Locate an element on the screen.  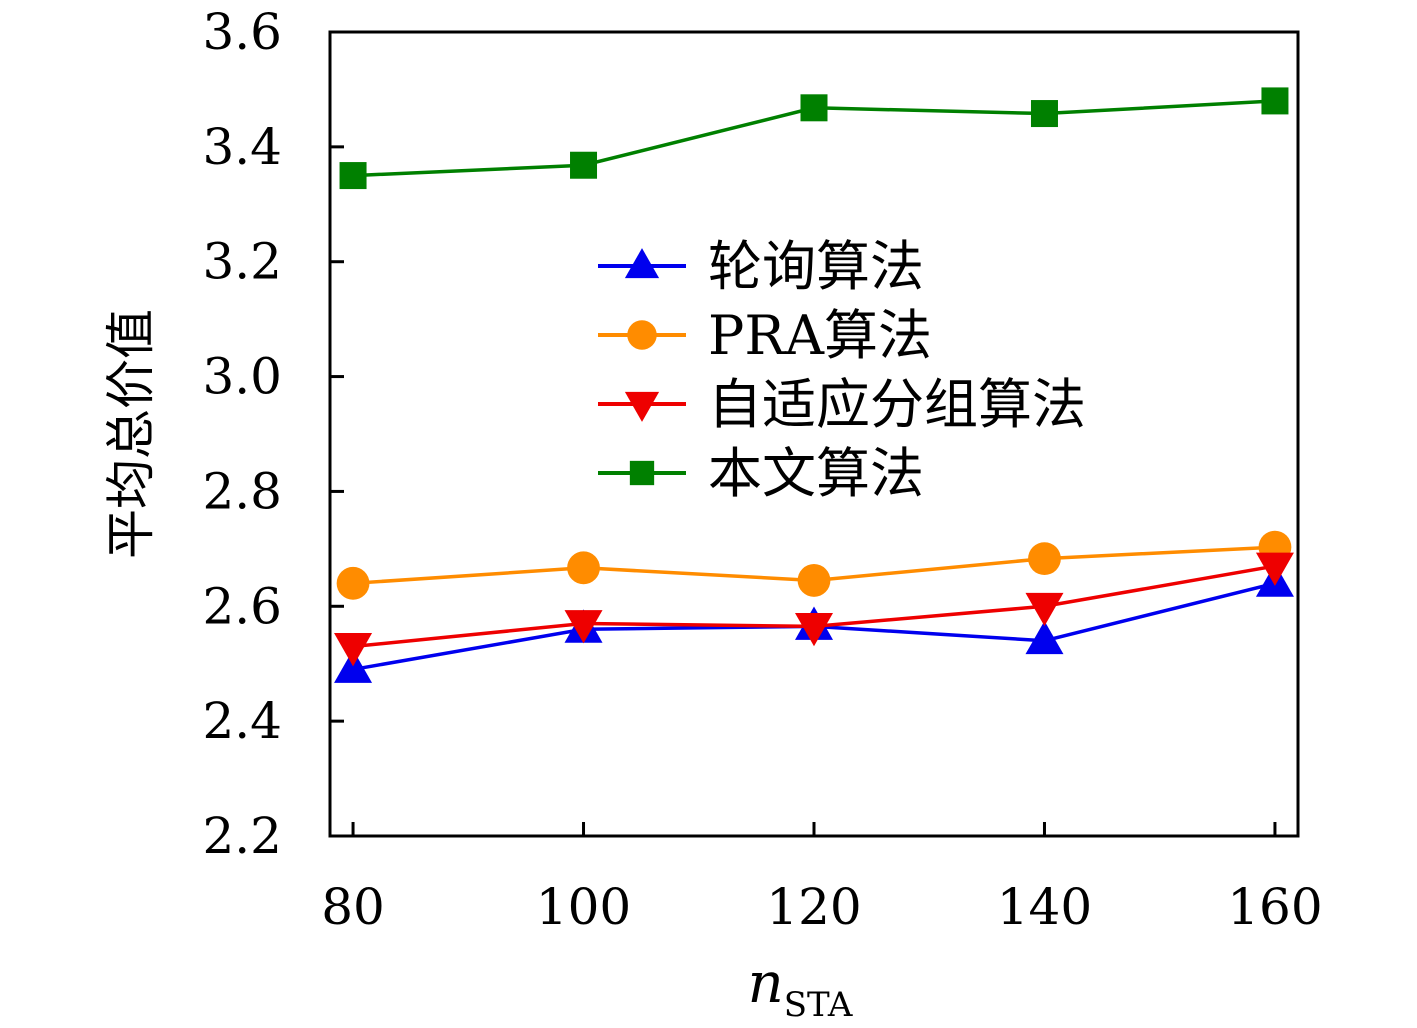
y-tick-label: 2.8 is located at coordinates (242, 491).